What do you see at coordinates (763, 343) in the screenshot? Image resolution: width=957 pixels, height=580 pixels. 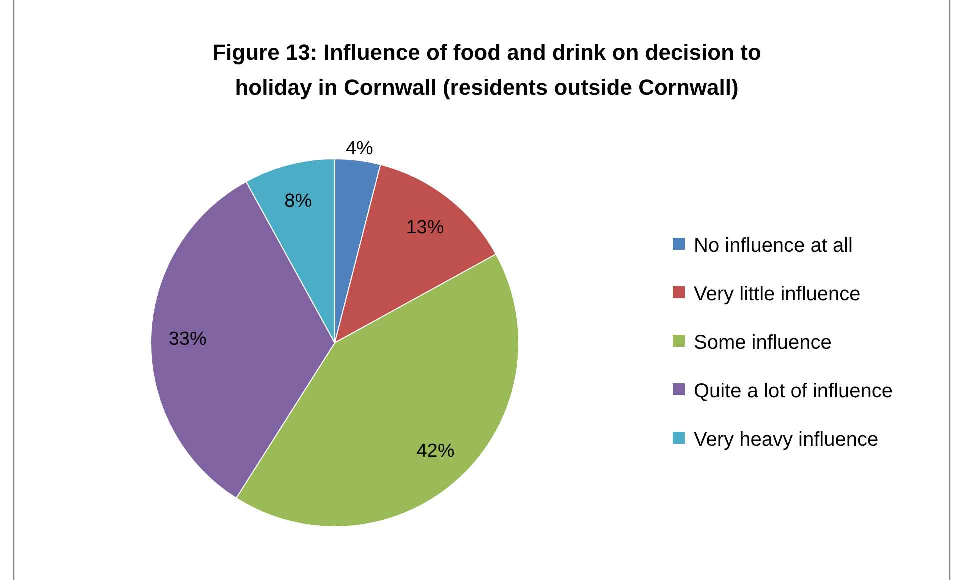 I see `legend-label: Some influence` at bounding box center [763, 343].